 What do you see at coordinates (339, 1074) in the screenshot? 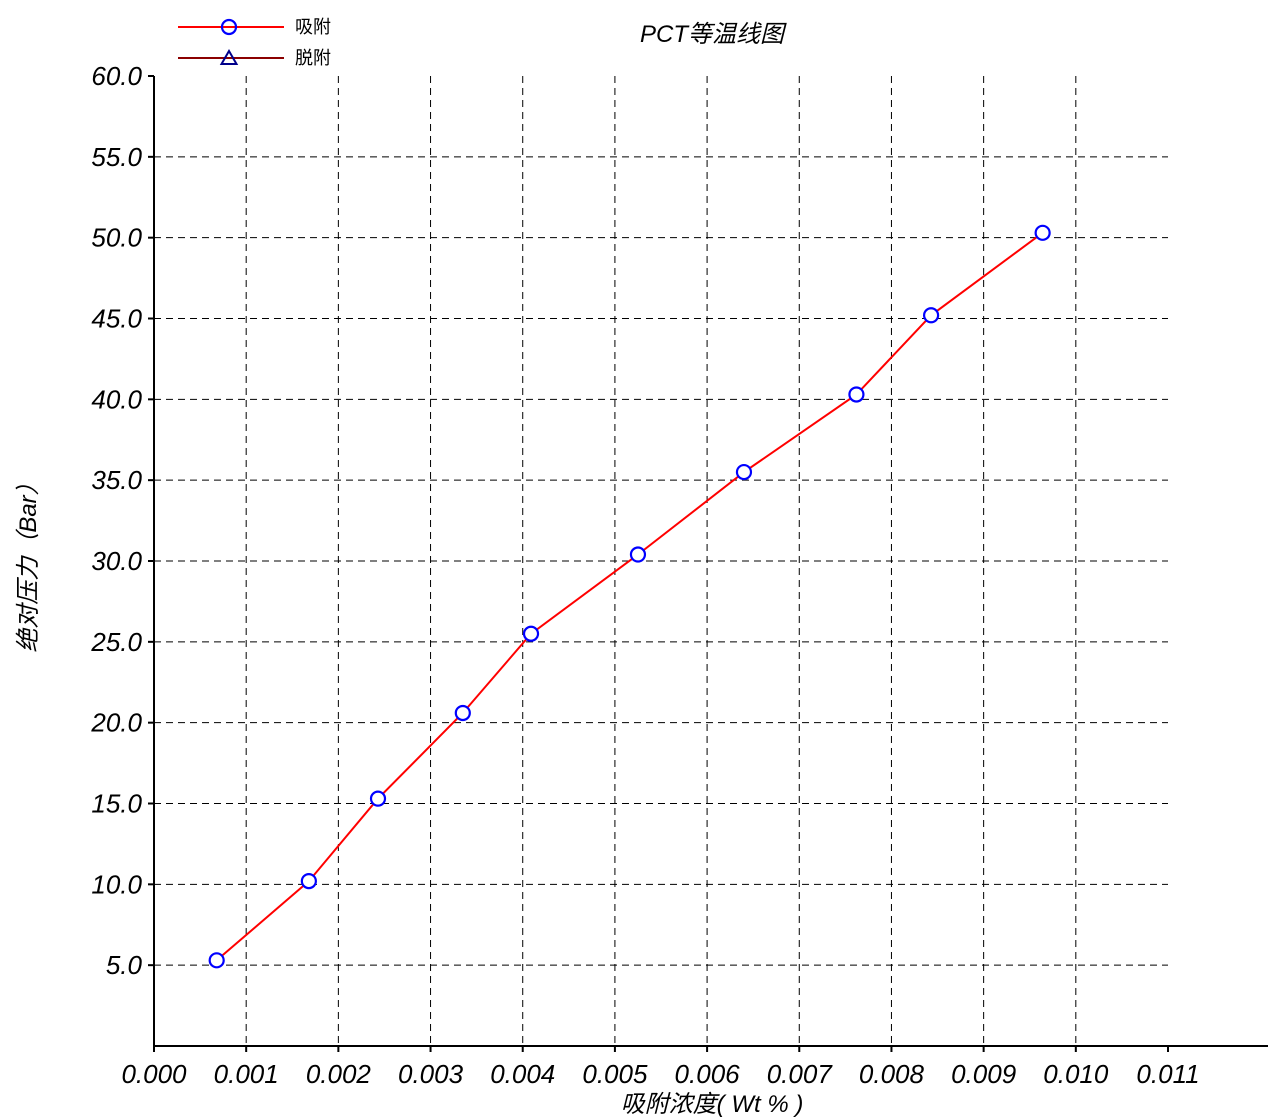
I see `x-tick-label: 0.002` at bounding box center [339, 1074].